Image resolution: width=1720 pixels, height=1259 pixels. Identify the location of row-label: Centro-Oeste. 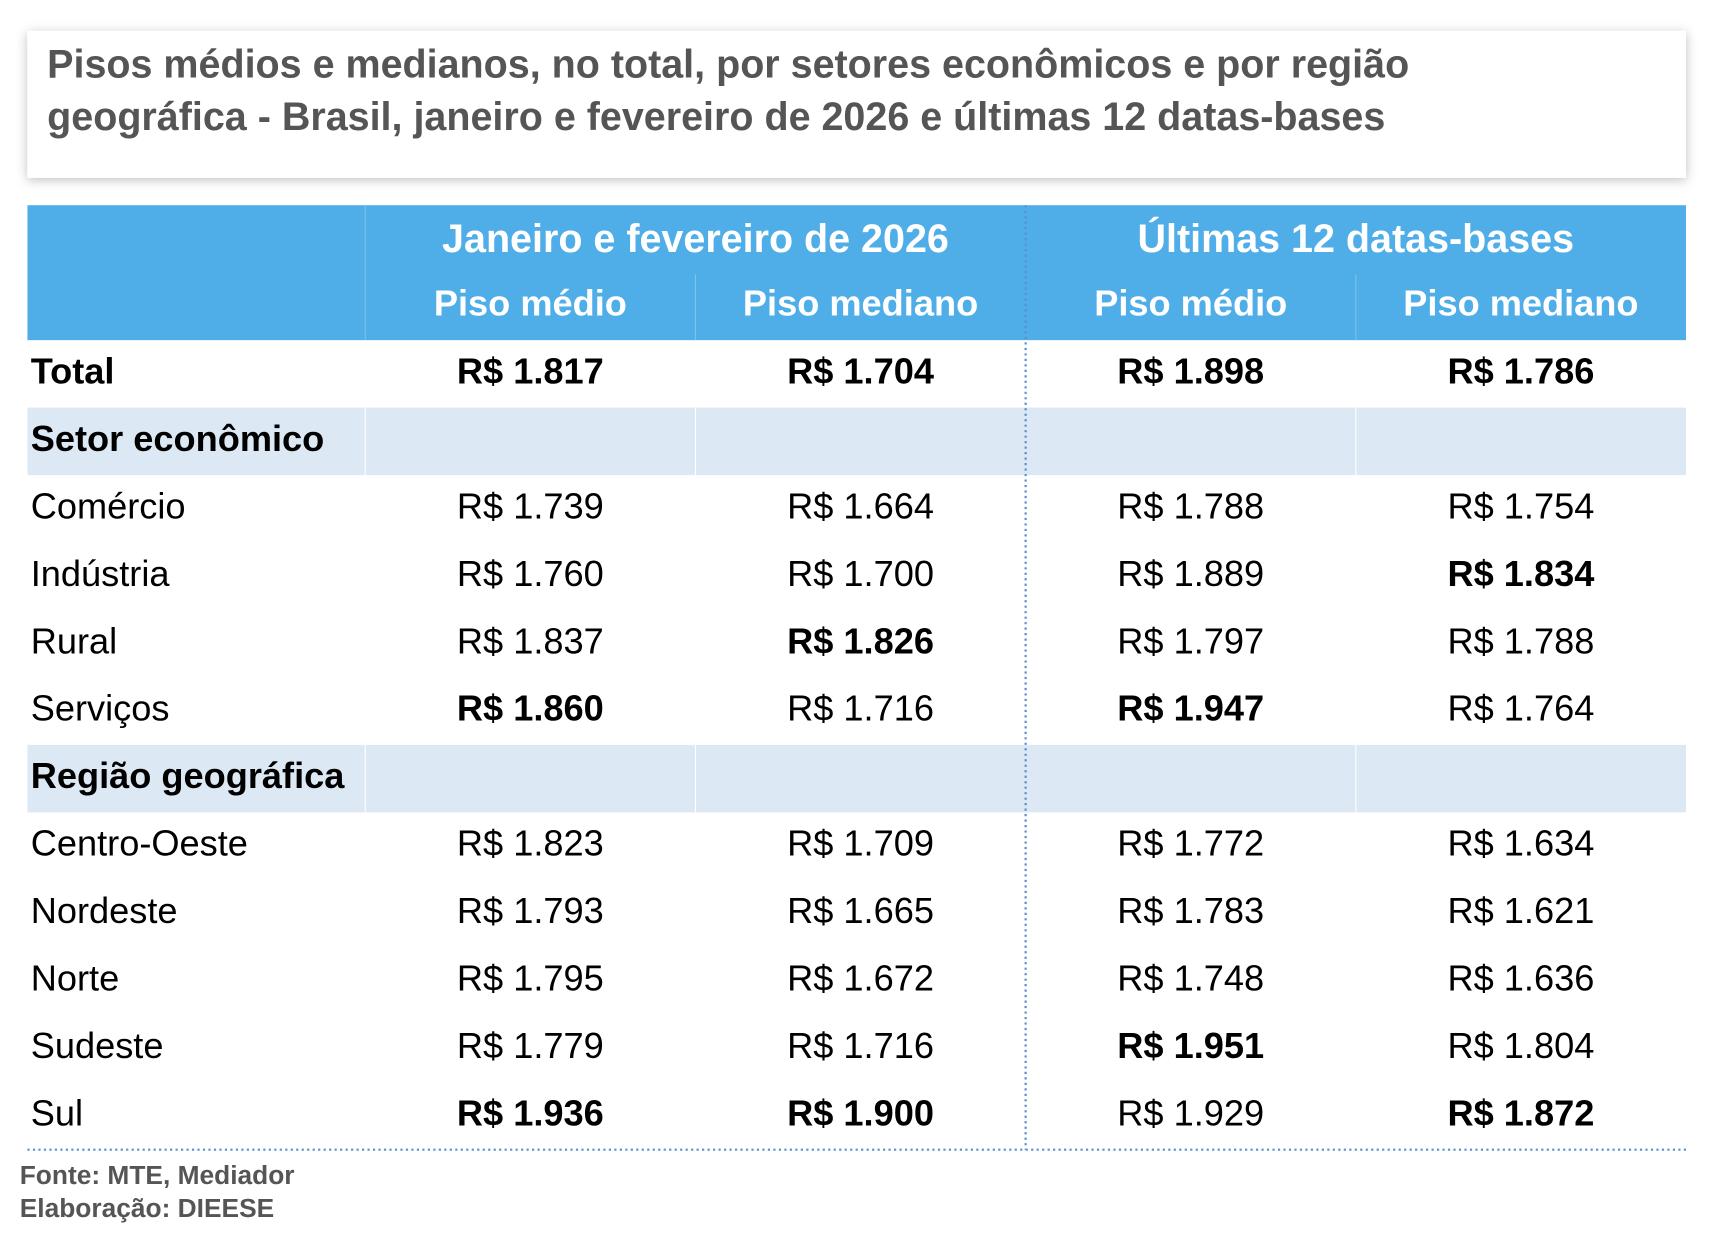
(139, 843).